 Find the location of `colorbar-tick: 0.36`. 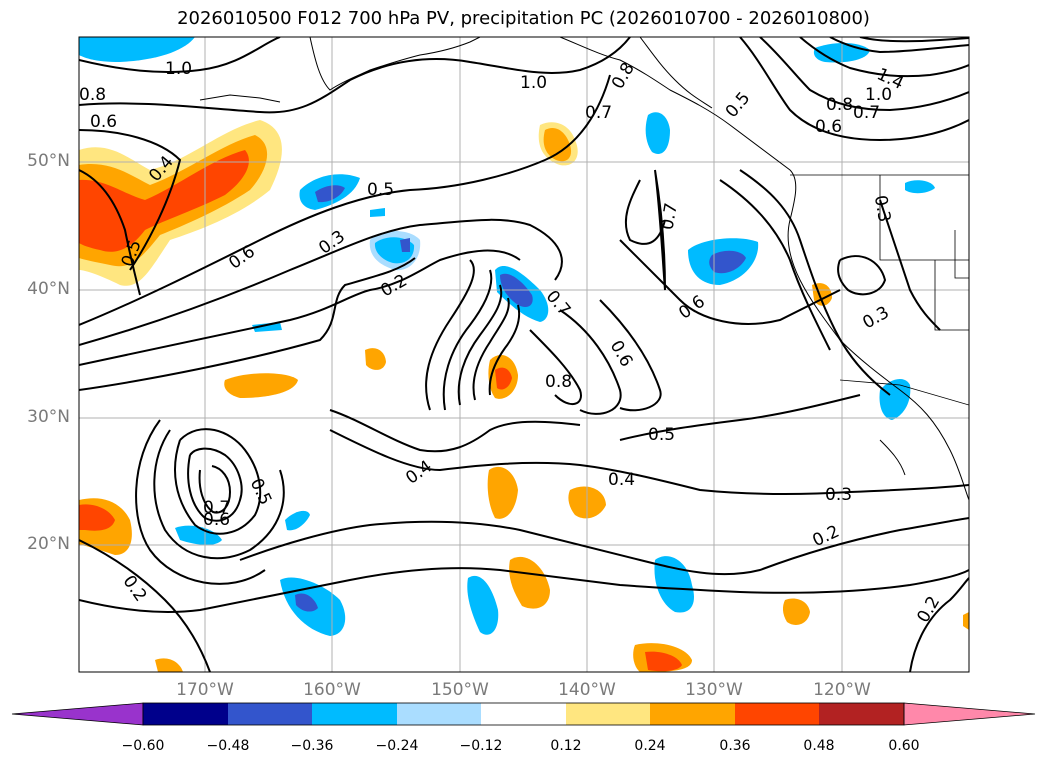

colorbar-tick: 0.36 is located at coordinates (735, 746).